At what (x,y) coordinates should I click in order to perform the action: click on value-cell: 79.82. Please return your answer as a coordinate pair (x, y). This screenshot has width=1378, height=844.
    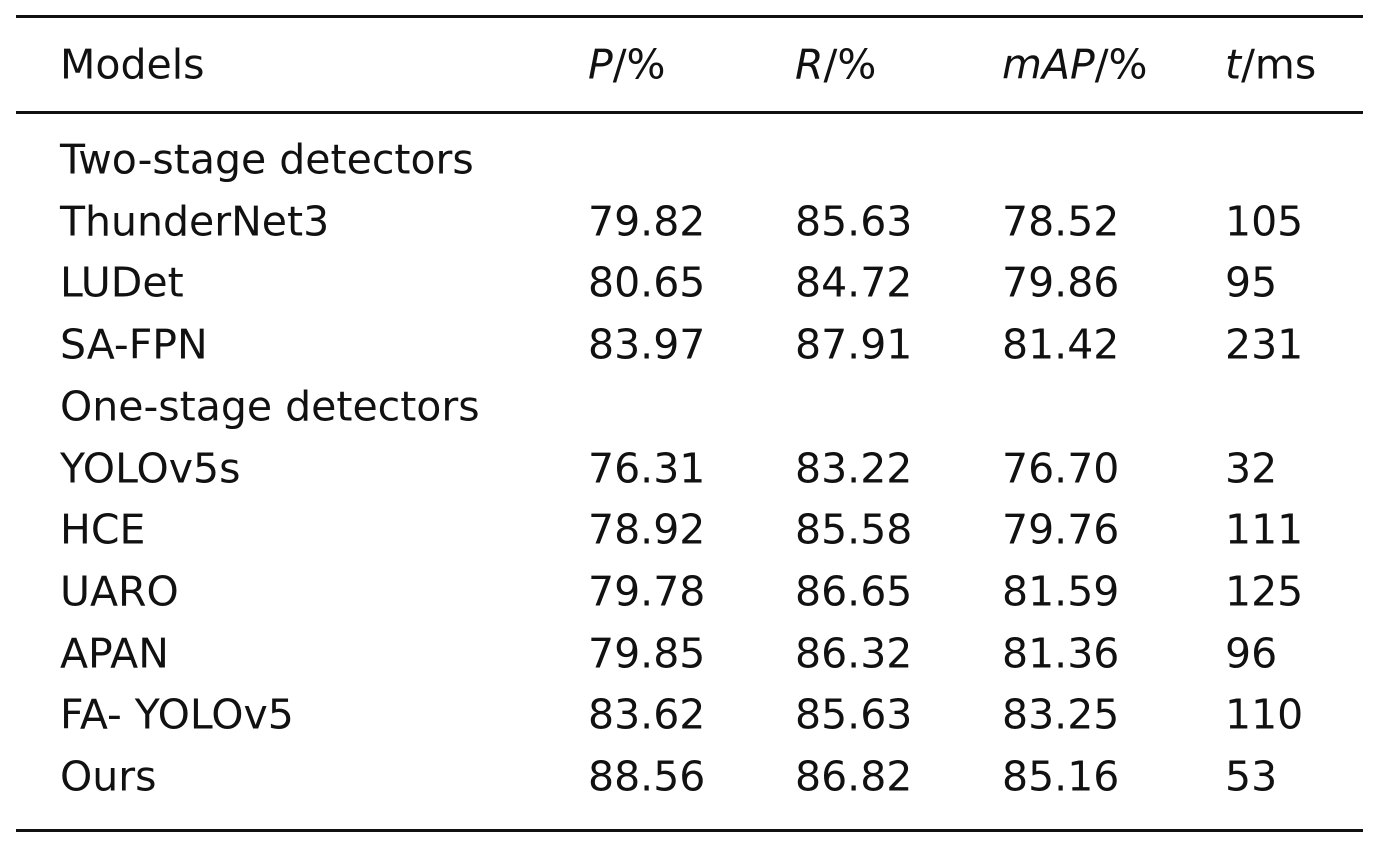
    Looking at the image, I should click on (647, 221).